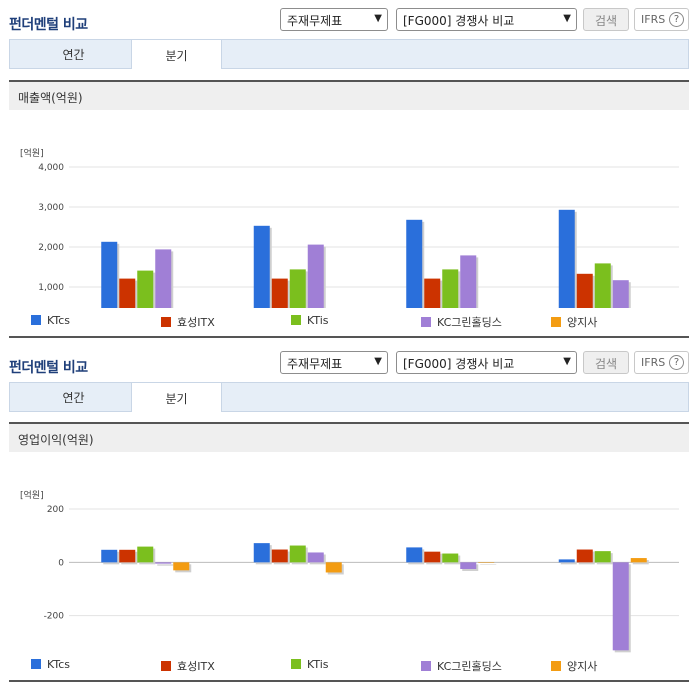 The height and width of the screenshot is (684, 696). What do you see at coordinates (48, 368) in the screenshot?
I see `page-title: 펀더멘털 비교` at bounding box center [48, 368].